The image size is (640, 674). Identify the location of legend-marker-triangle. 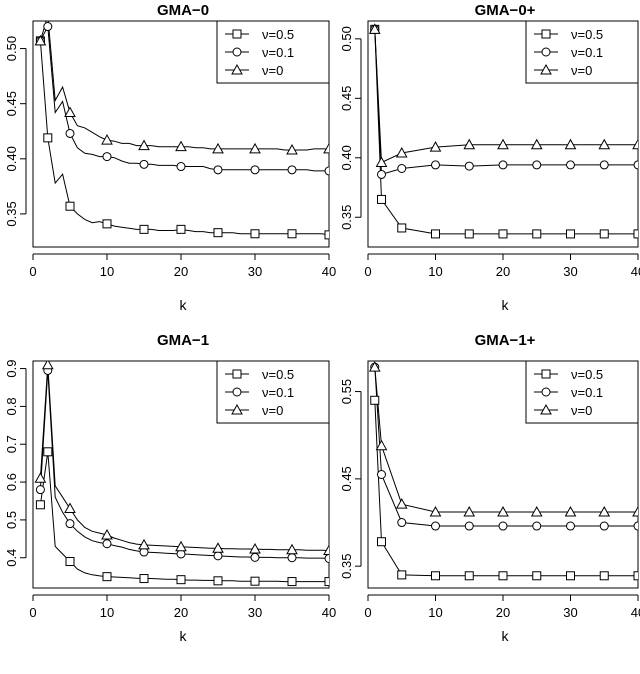
(546, 69).